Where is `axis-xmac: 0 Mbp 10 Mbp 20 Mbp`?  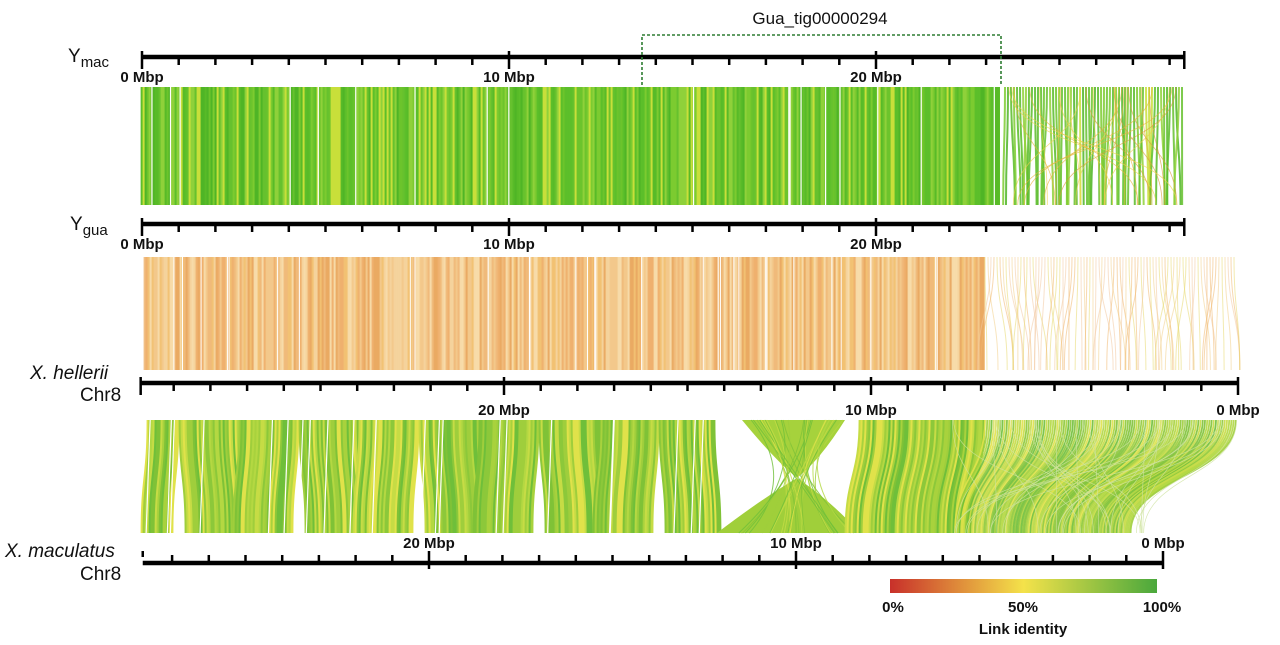
axis-xmac: 0 Mbp 10 Mbp 20 Mbp is located at coordinates (663, 552).